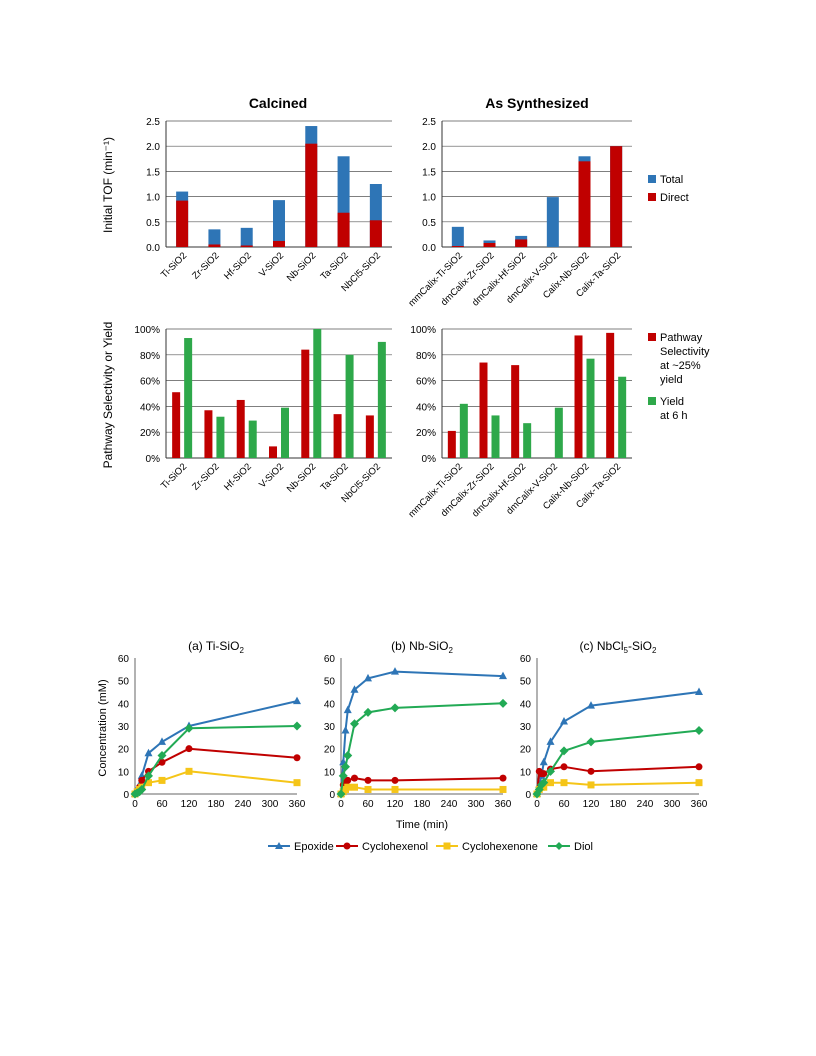  What do you see at coordinates (150, 382) in the screenshot?
I see `y-tick-label: 60%` at bounding box center [150, 382].